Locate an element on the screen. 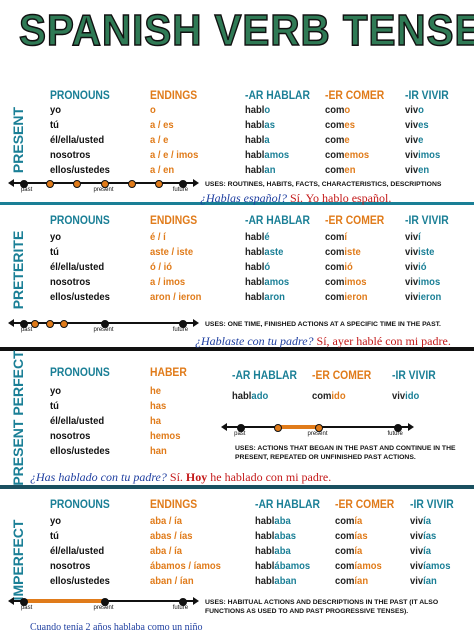 The image size is (474, 631). table-cell: a / es is located at coordinates (162, 125).